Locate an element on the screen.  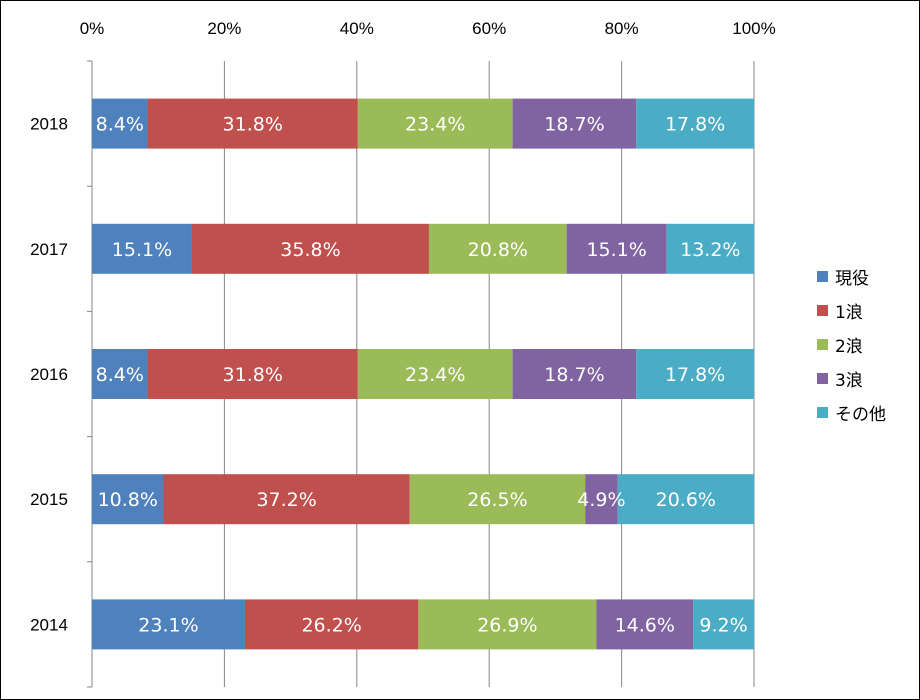
legend-label: 2浪 is located at coordinates (849, 346).